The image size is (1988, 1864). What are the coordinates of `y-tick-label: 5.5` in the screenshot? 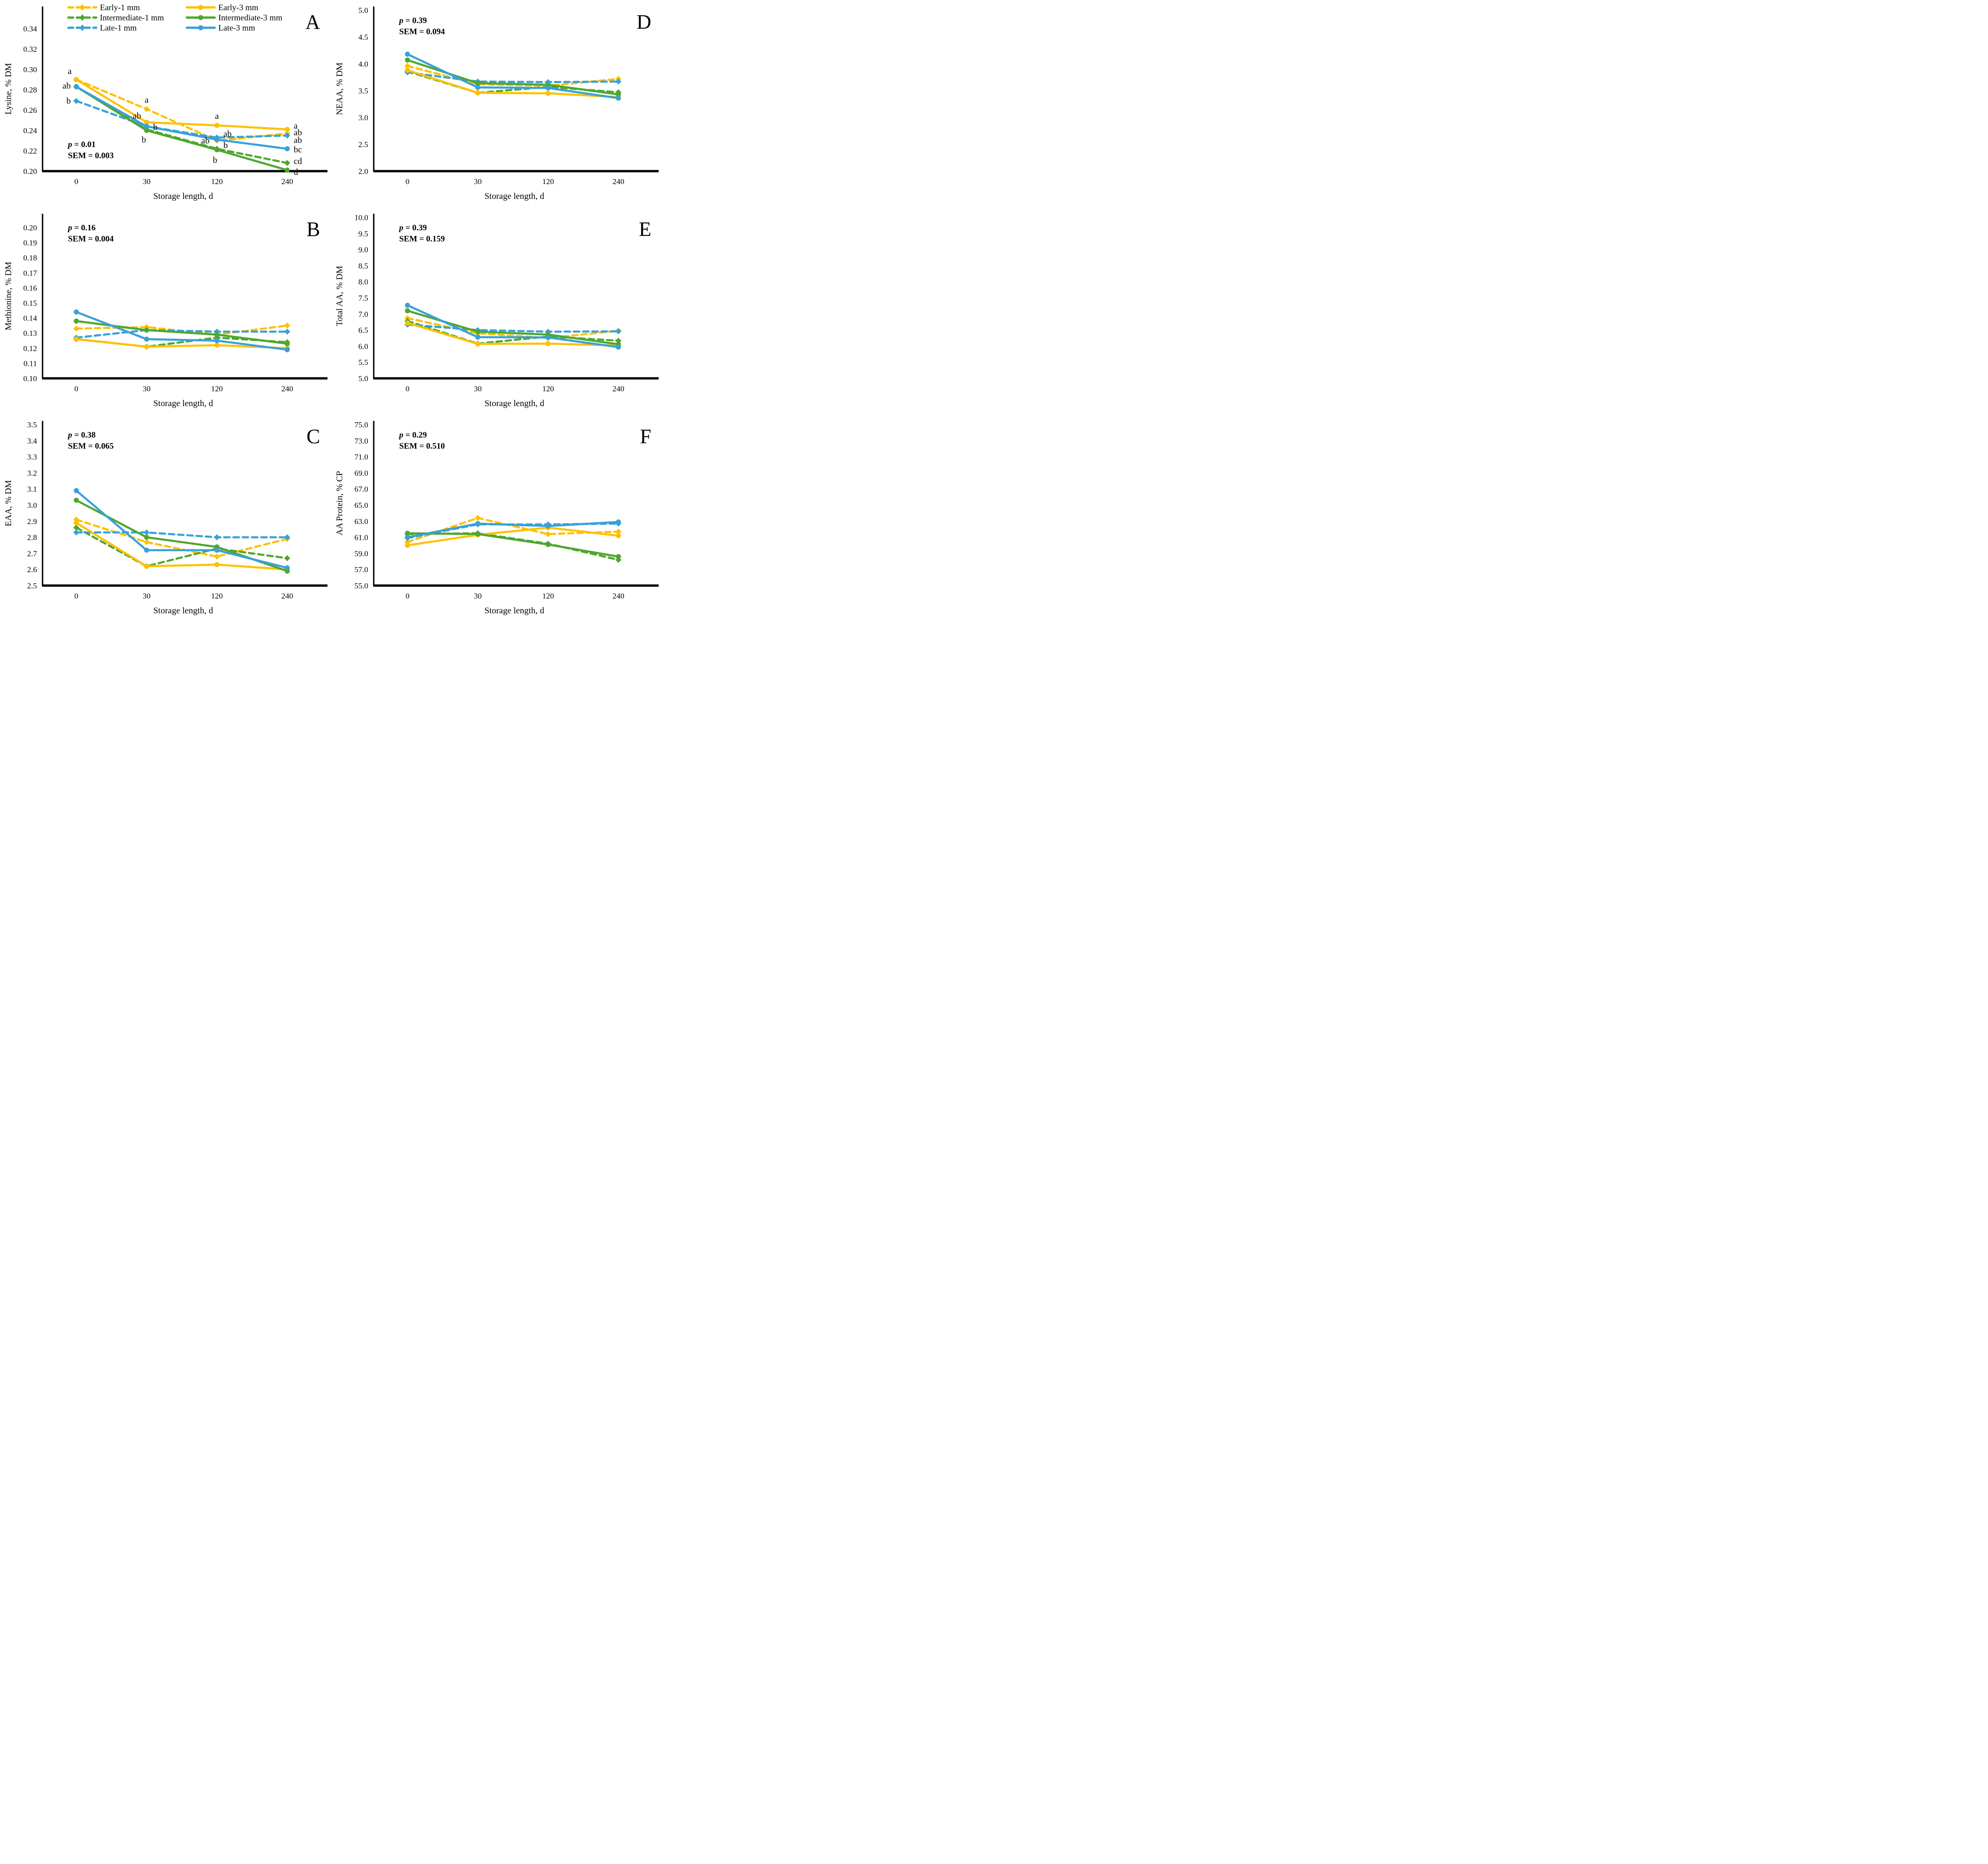 It's located at (363, 362).